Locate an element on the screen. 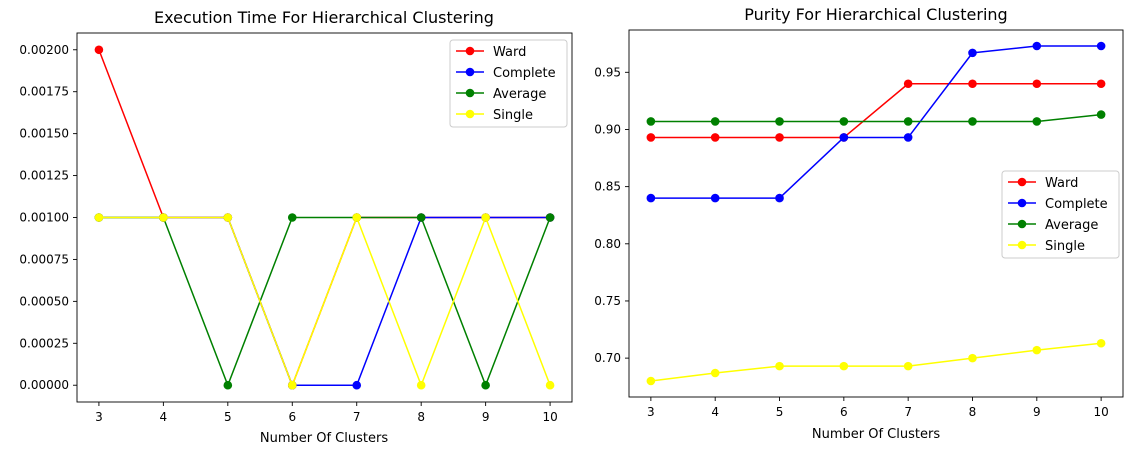  y-tick-label: 0.00000 is located at coordinates (44, 385).